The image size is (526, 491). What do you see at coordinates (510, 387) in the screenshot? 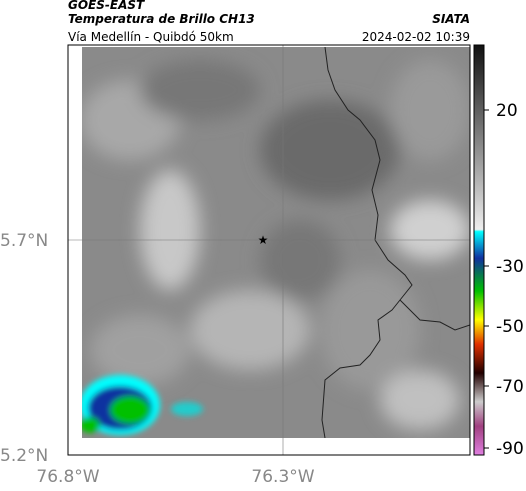
I see `colorbar-label: -70` at bounding box center [510, 387].